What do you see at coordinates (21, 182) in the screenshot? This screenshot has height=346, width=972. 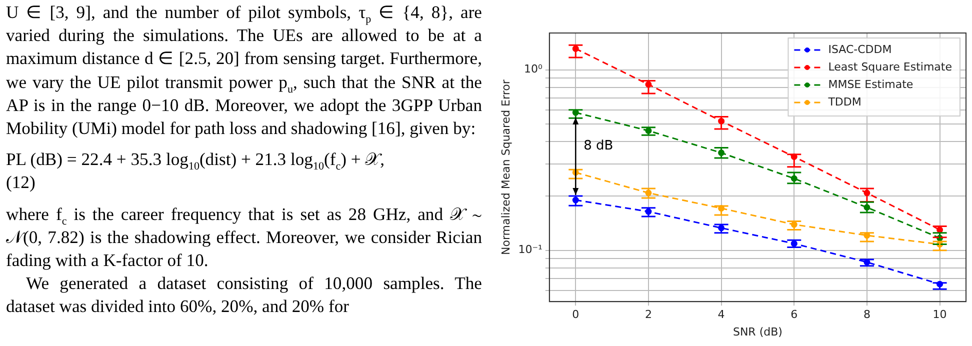 I see `text: (12)` at bounding box center [21, 182].